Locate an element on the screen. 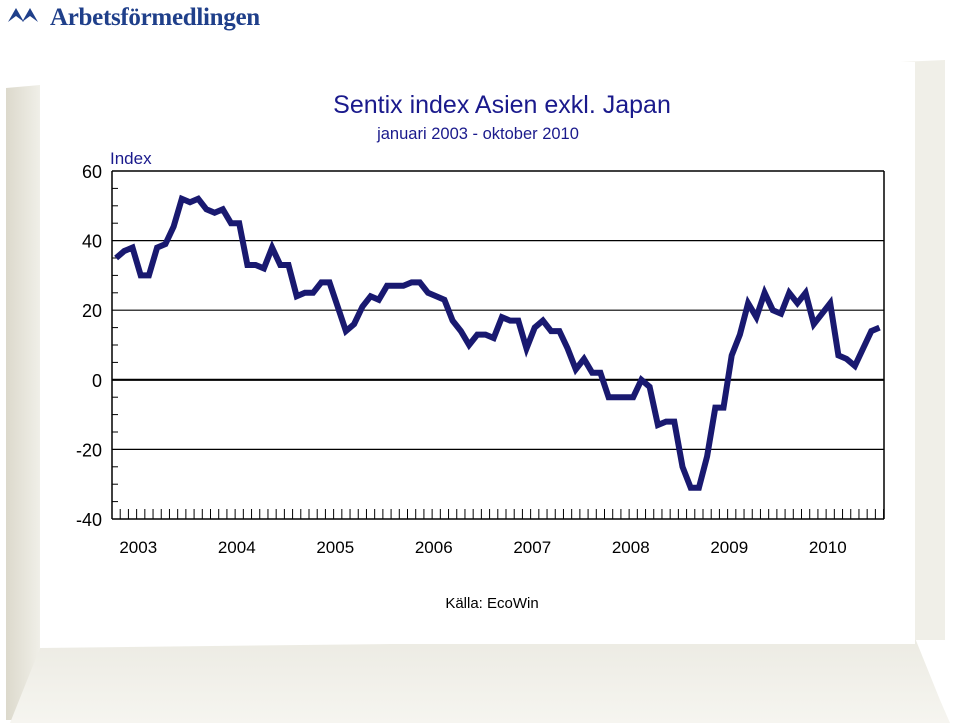 This screenshot has height=723, width=960. brand-mark-icon is located at coordinates (23, 15).